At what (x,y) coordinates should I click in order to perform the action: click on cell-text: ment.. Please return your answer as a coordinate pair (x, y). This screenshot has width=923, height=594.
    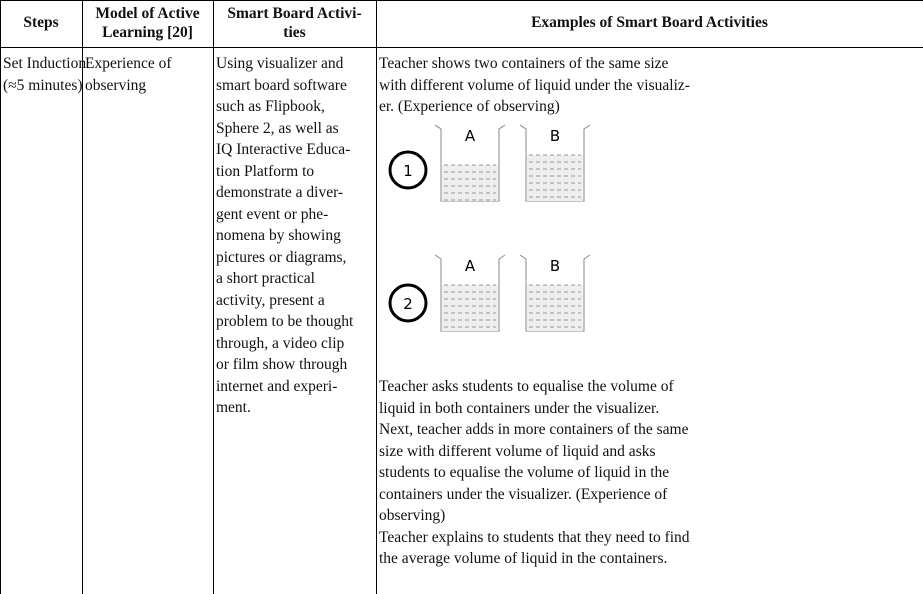
    Looking at the image, I should click on (233, 407).